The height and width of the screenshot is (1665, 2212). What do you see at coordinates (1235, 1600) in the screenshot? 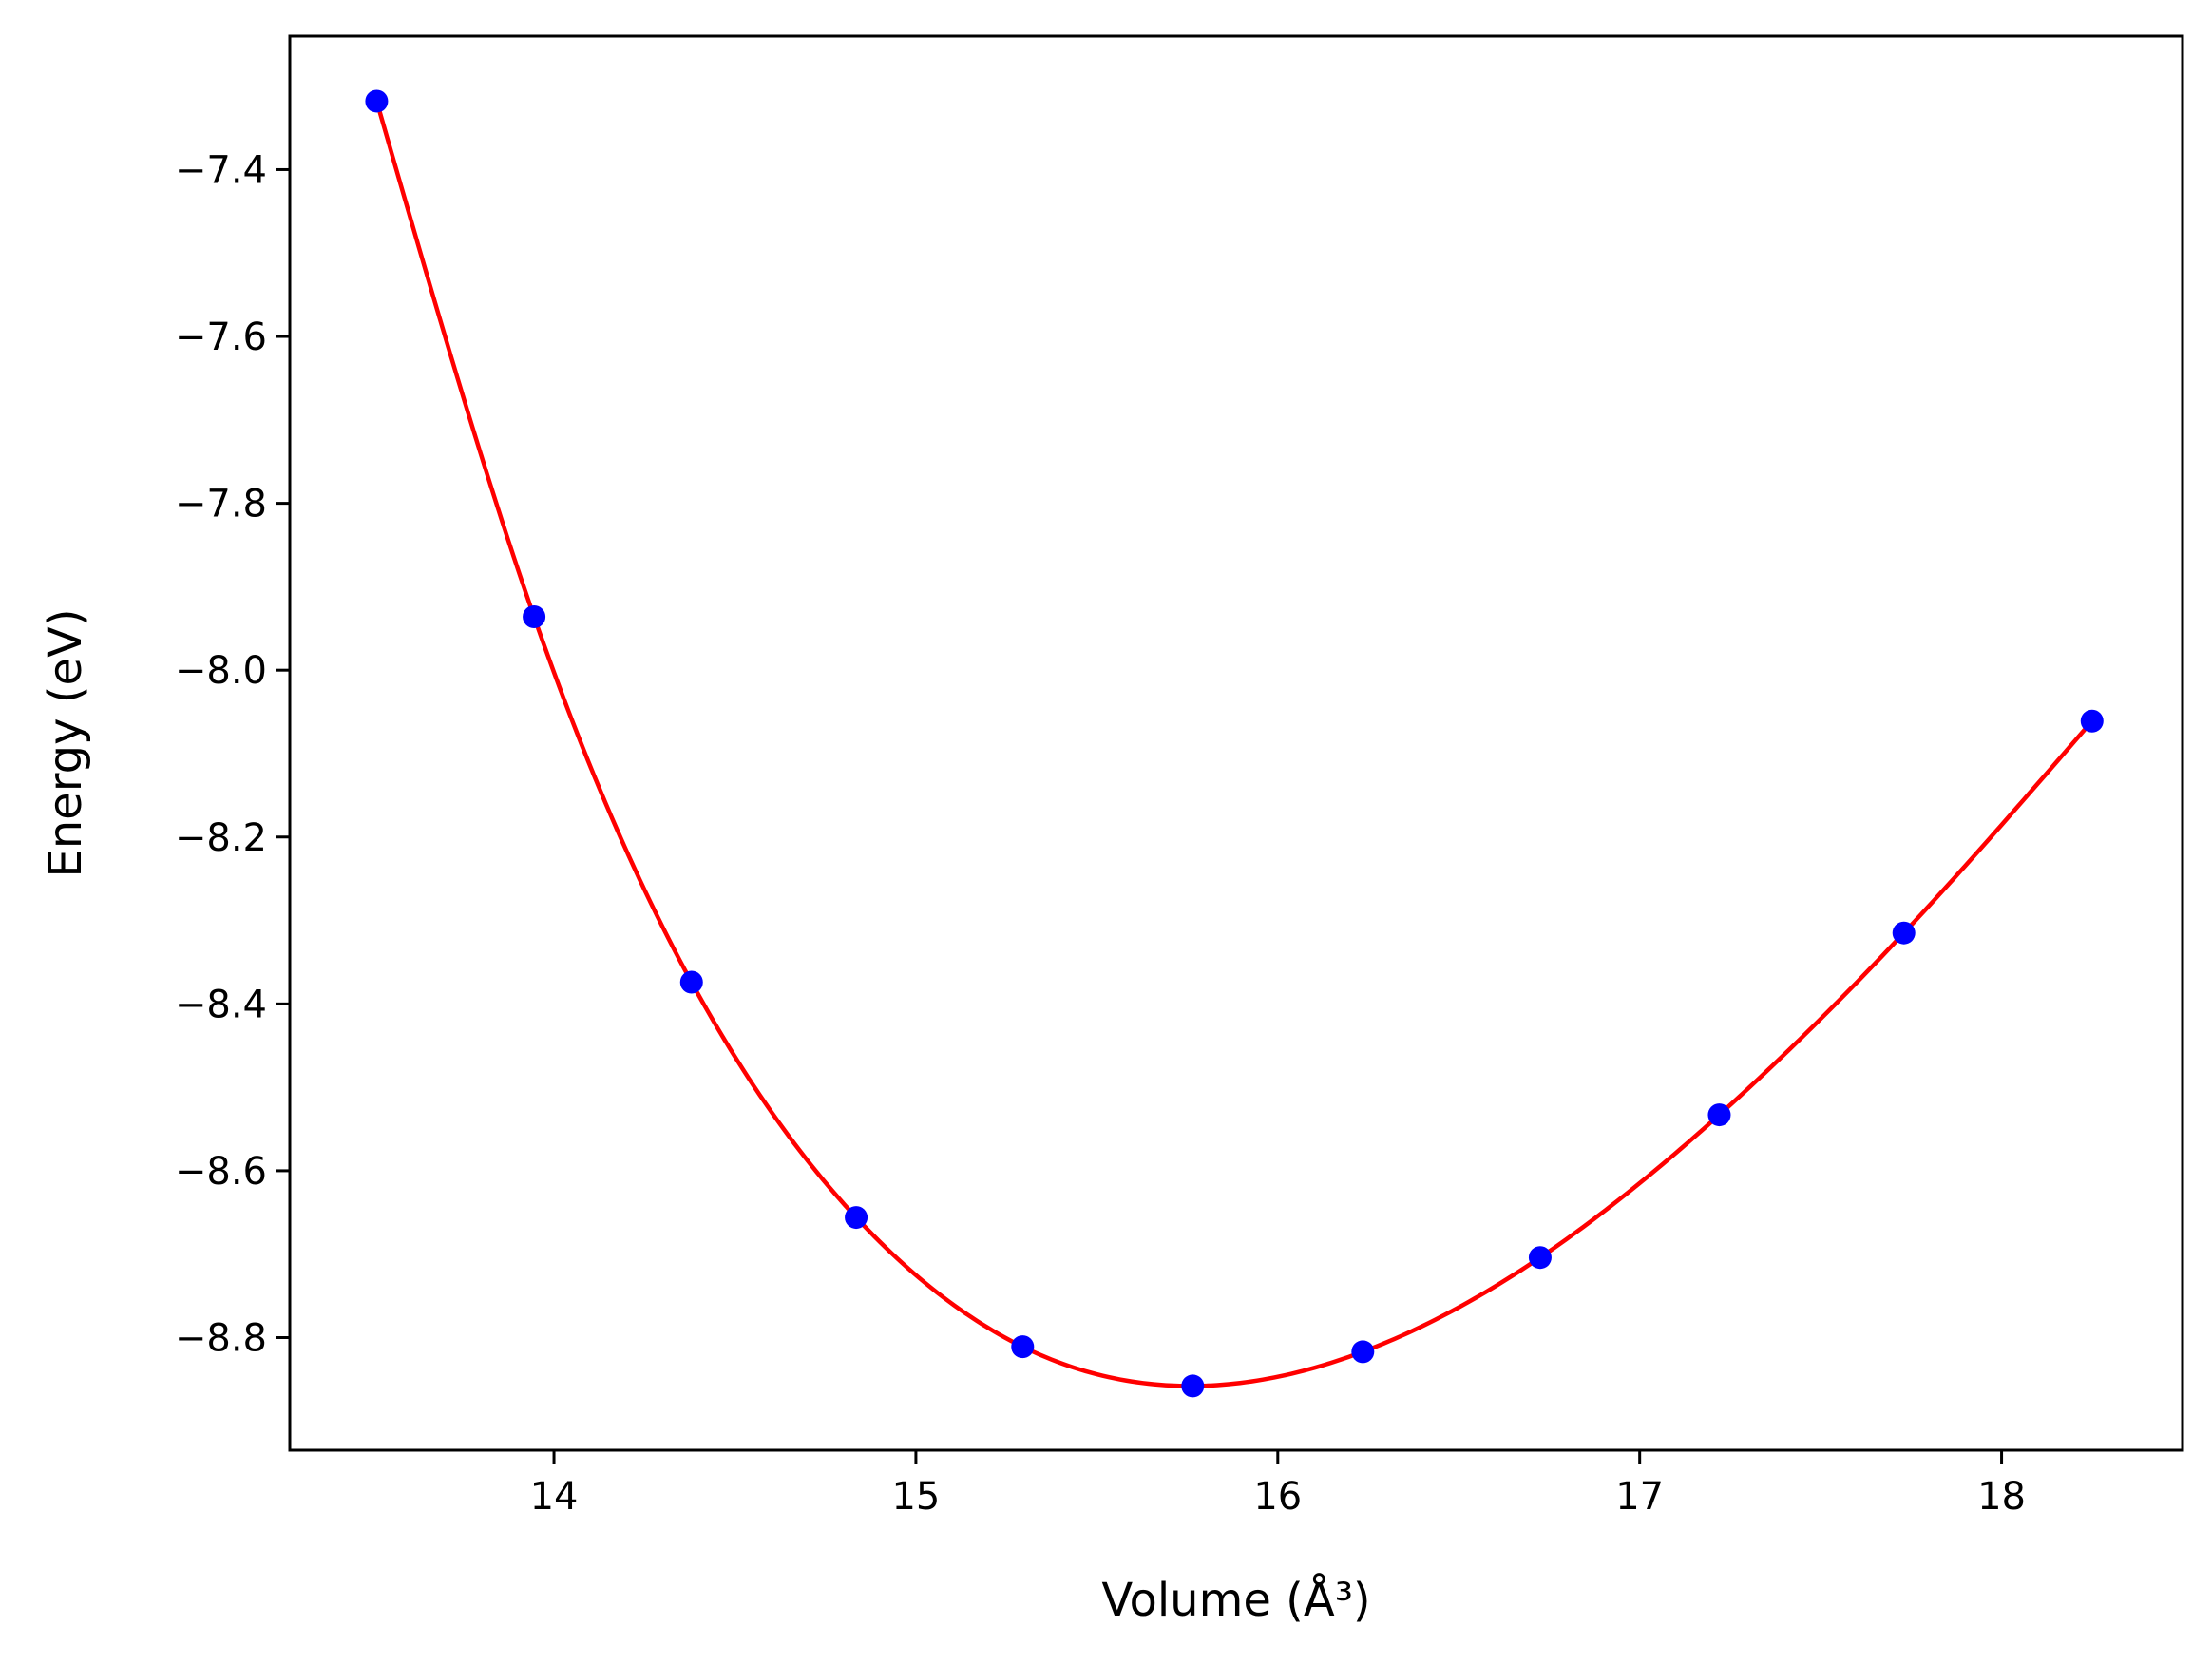
I see `x-axis-label: Volume (Å³)` at bounding box center [1235, 1600].